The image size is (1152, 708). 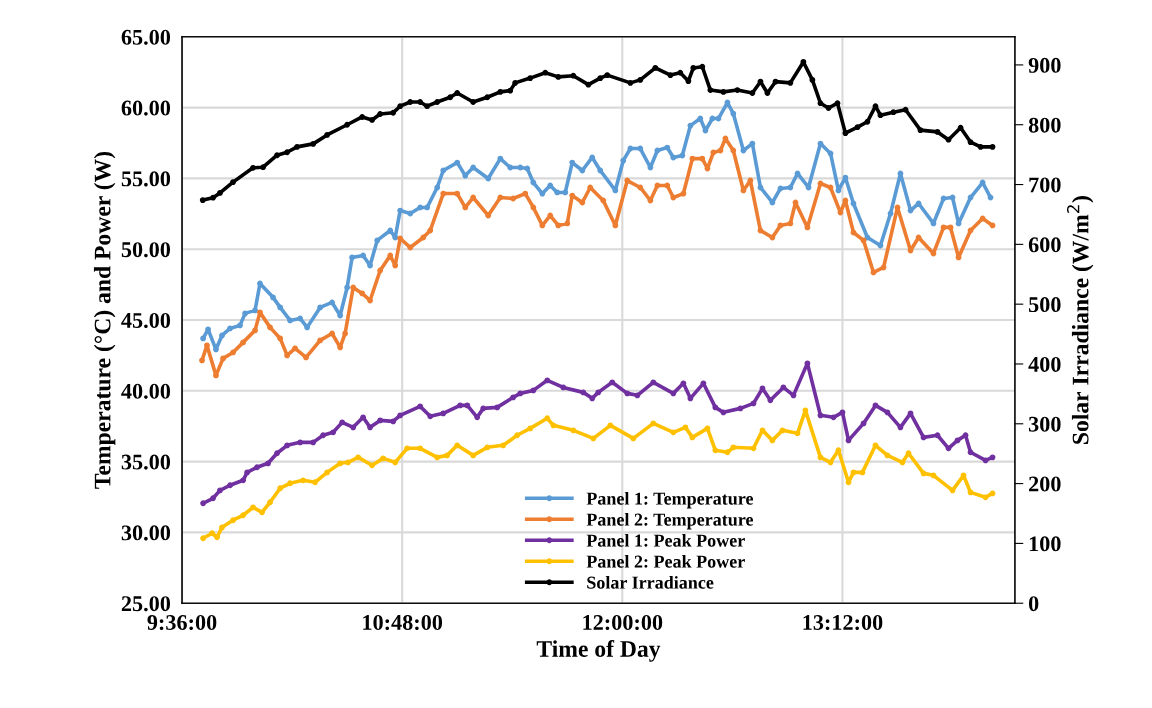 What do you see at coordinates (146, 533) in the screenshot?
I see `y-tick-label: 30.00` at bounding box center [146, 533].